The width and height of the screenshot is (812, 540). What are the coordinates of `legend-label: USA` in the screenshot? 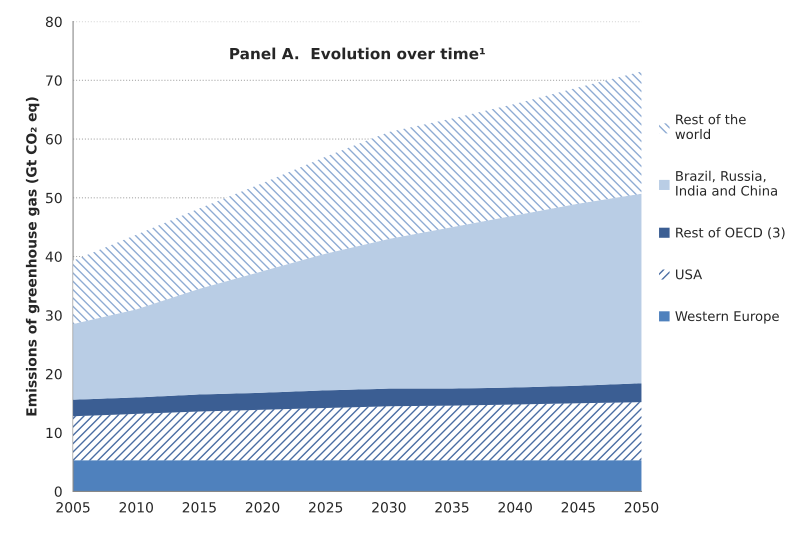 It's located at (689, 274).